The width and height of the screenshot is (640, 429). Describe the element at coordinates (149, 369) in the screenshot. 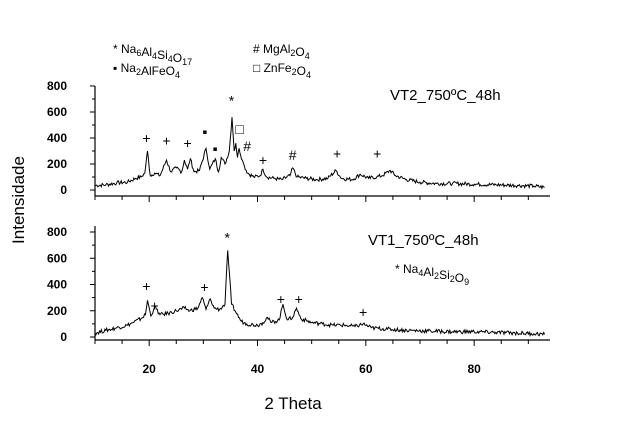

I see `x-tick-label: 20` at that location.